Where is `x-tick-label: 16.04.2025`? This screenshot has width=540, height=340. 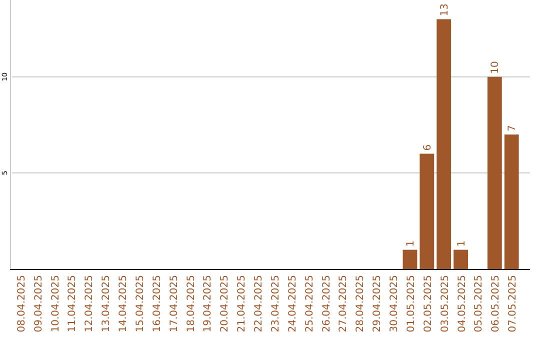
x-tick-label: 16.04.2025 is located at coordinates (157, 303).